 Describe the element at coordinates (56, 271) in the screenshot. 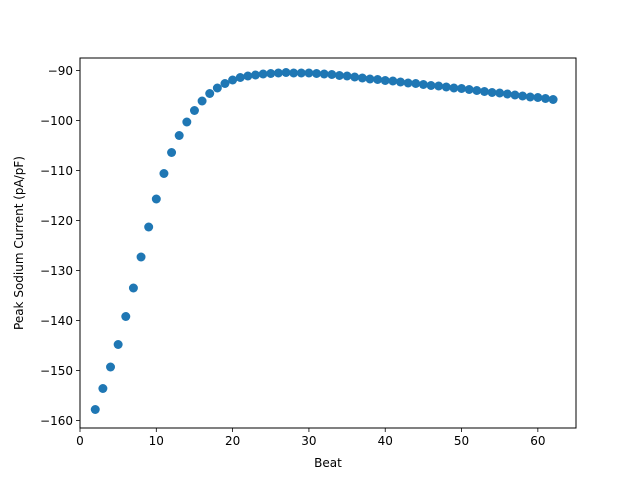

I see `y-tick-label: −130` at that location.